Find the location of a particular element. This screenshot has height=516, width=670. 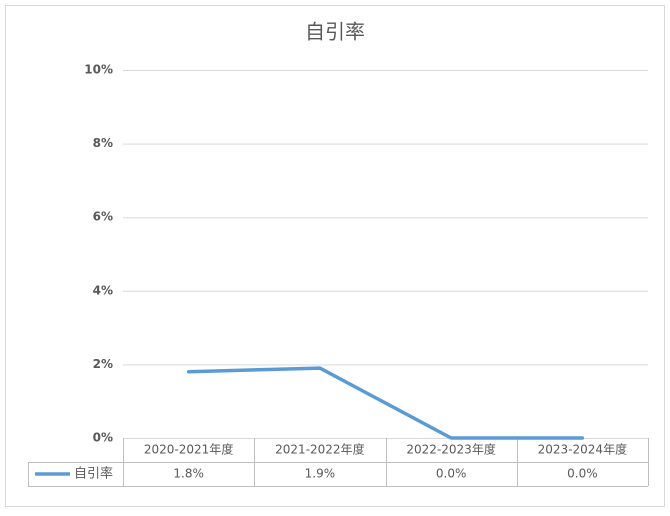

series-line is located at coordinates (385, 403).